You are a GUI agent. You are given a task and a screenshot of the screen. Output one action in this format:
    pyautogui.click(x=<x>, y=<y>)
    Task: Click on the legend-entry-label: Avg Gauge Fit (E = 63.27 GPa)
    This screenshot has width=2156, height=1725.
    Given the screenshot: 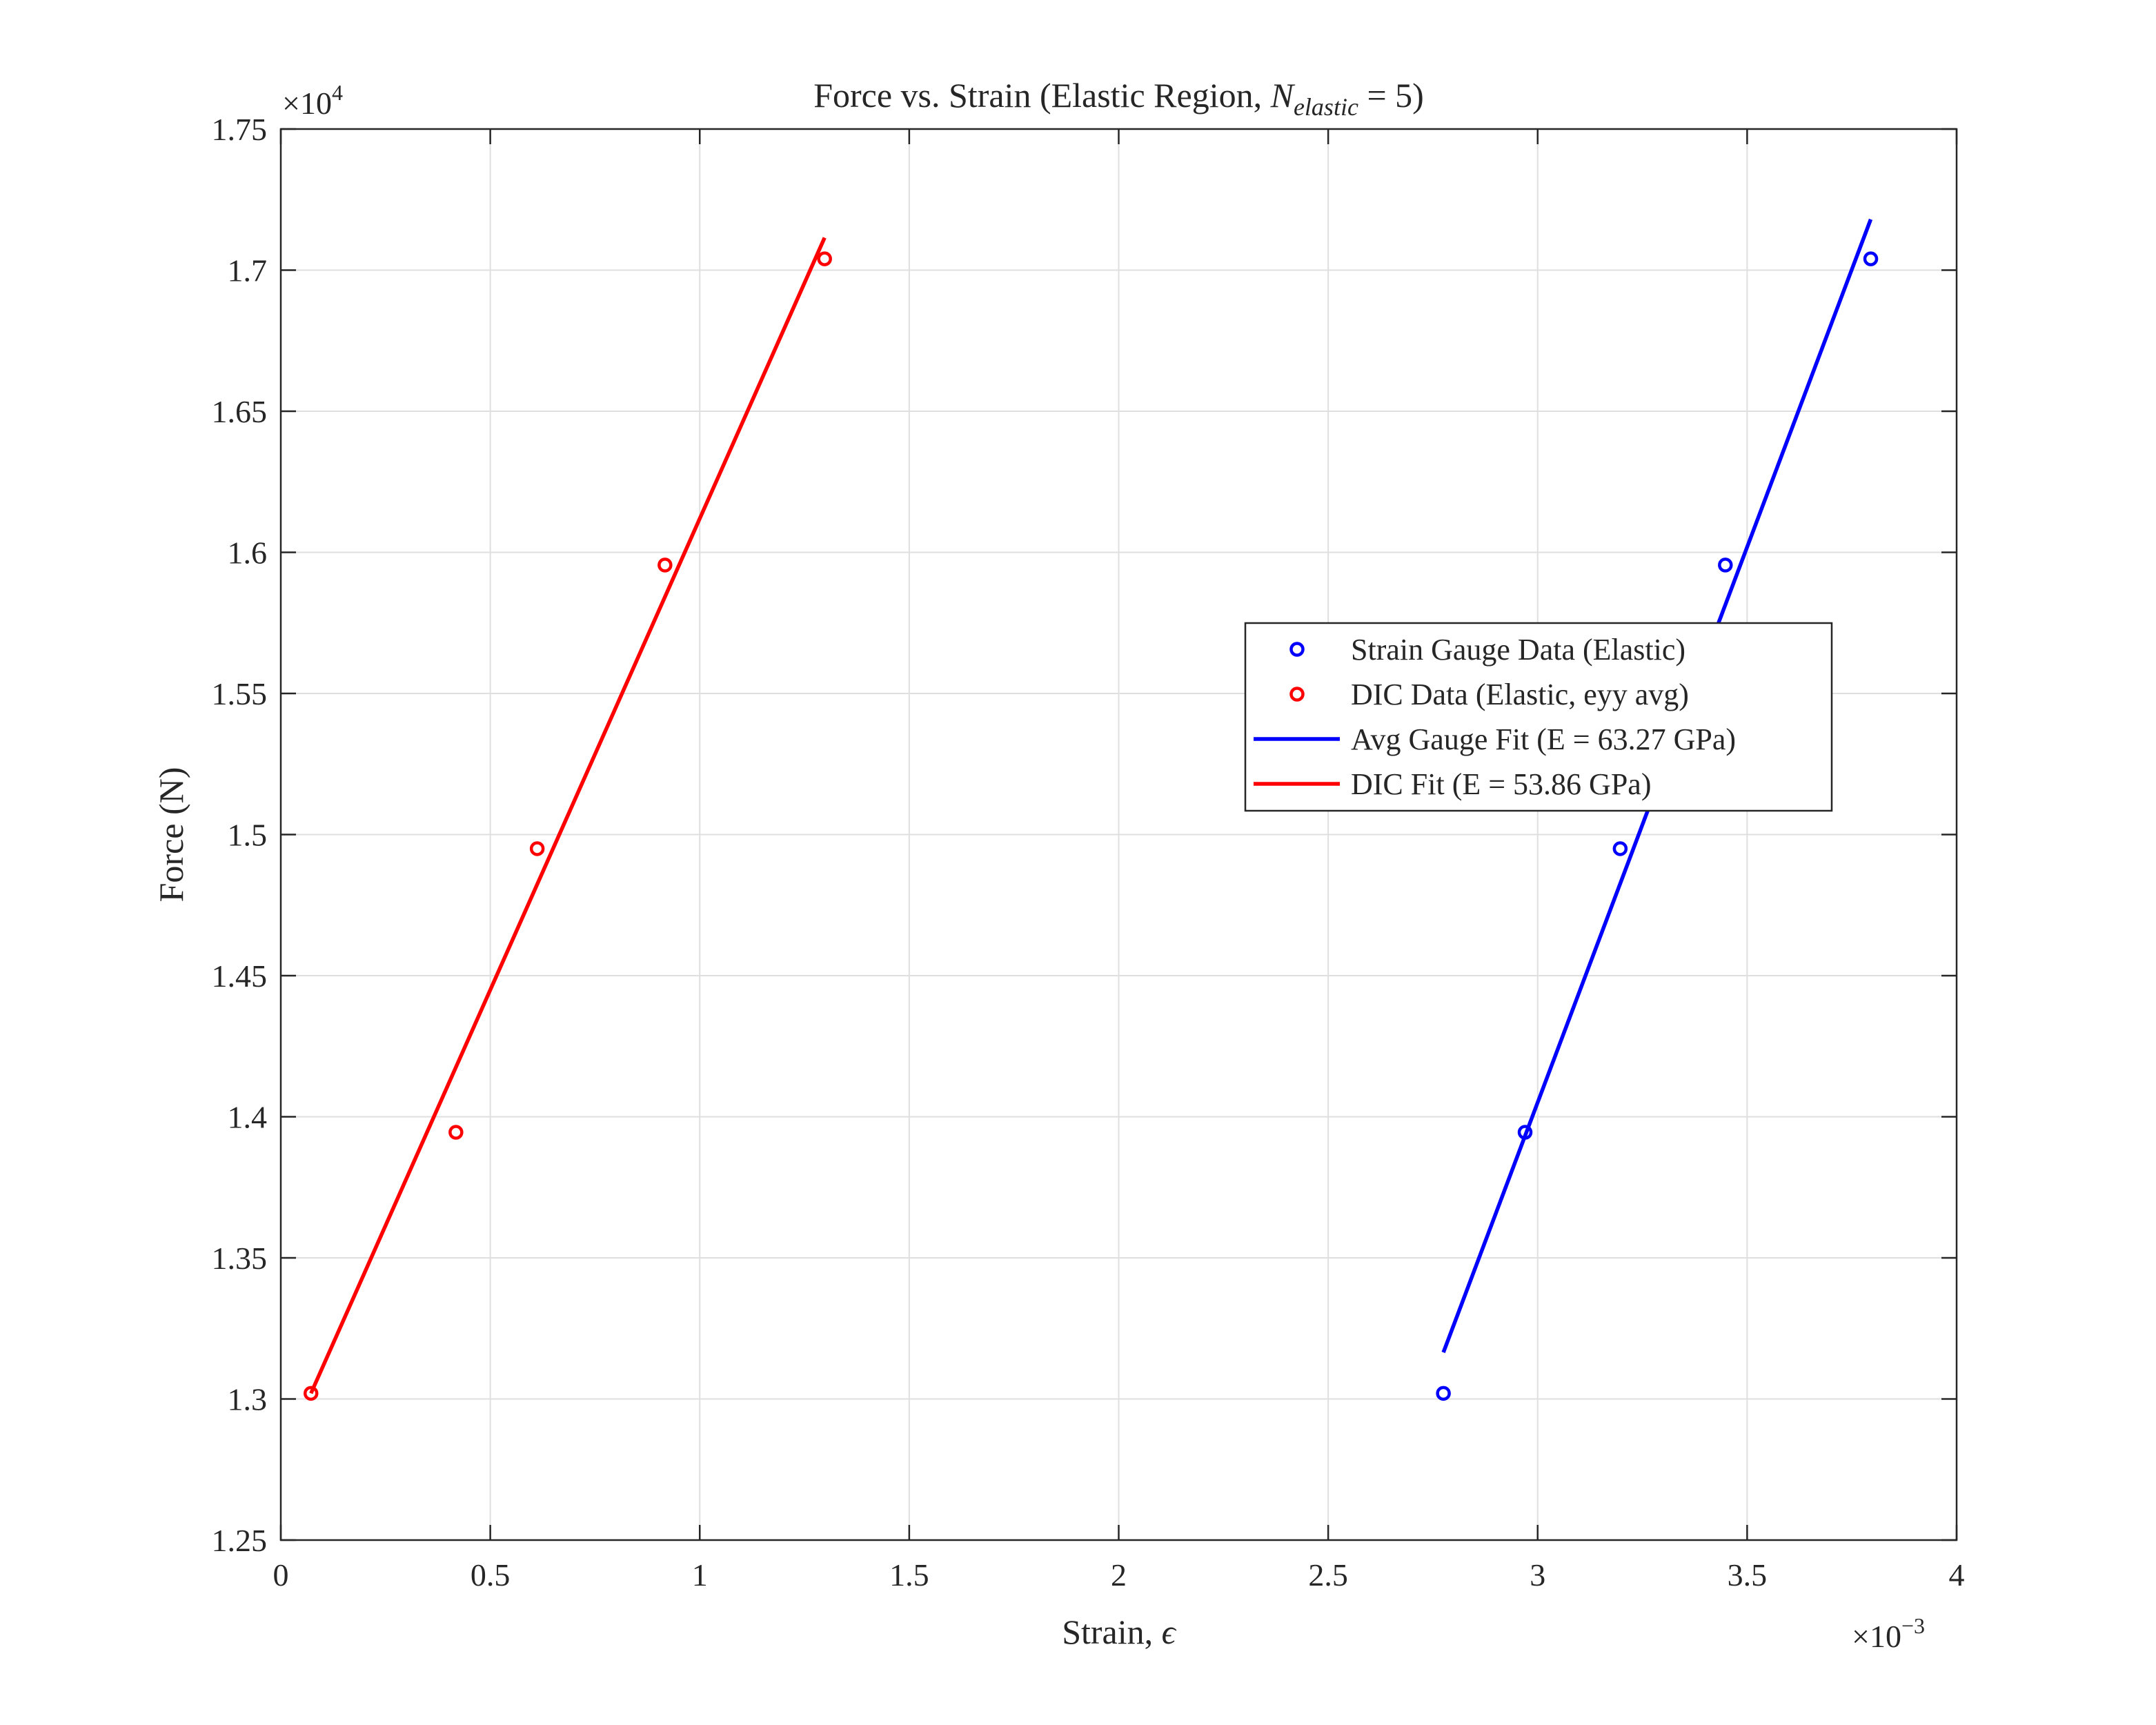 What is the action you would take?
    pyautogui.click(x=1543, y=739)
    